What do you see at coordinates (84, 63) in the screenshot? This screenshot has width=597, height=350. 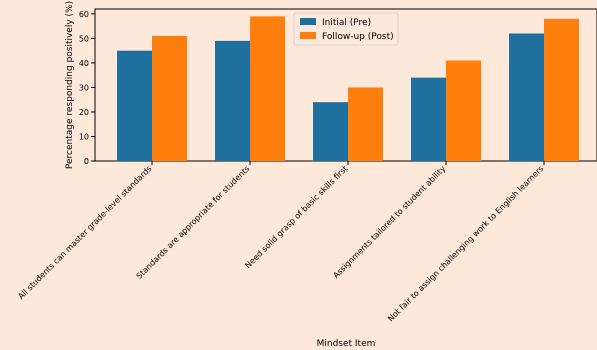 I see `y-tick-label-4: 40` at bounding box center [84, 63].